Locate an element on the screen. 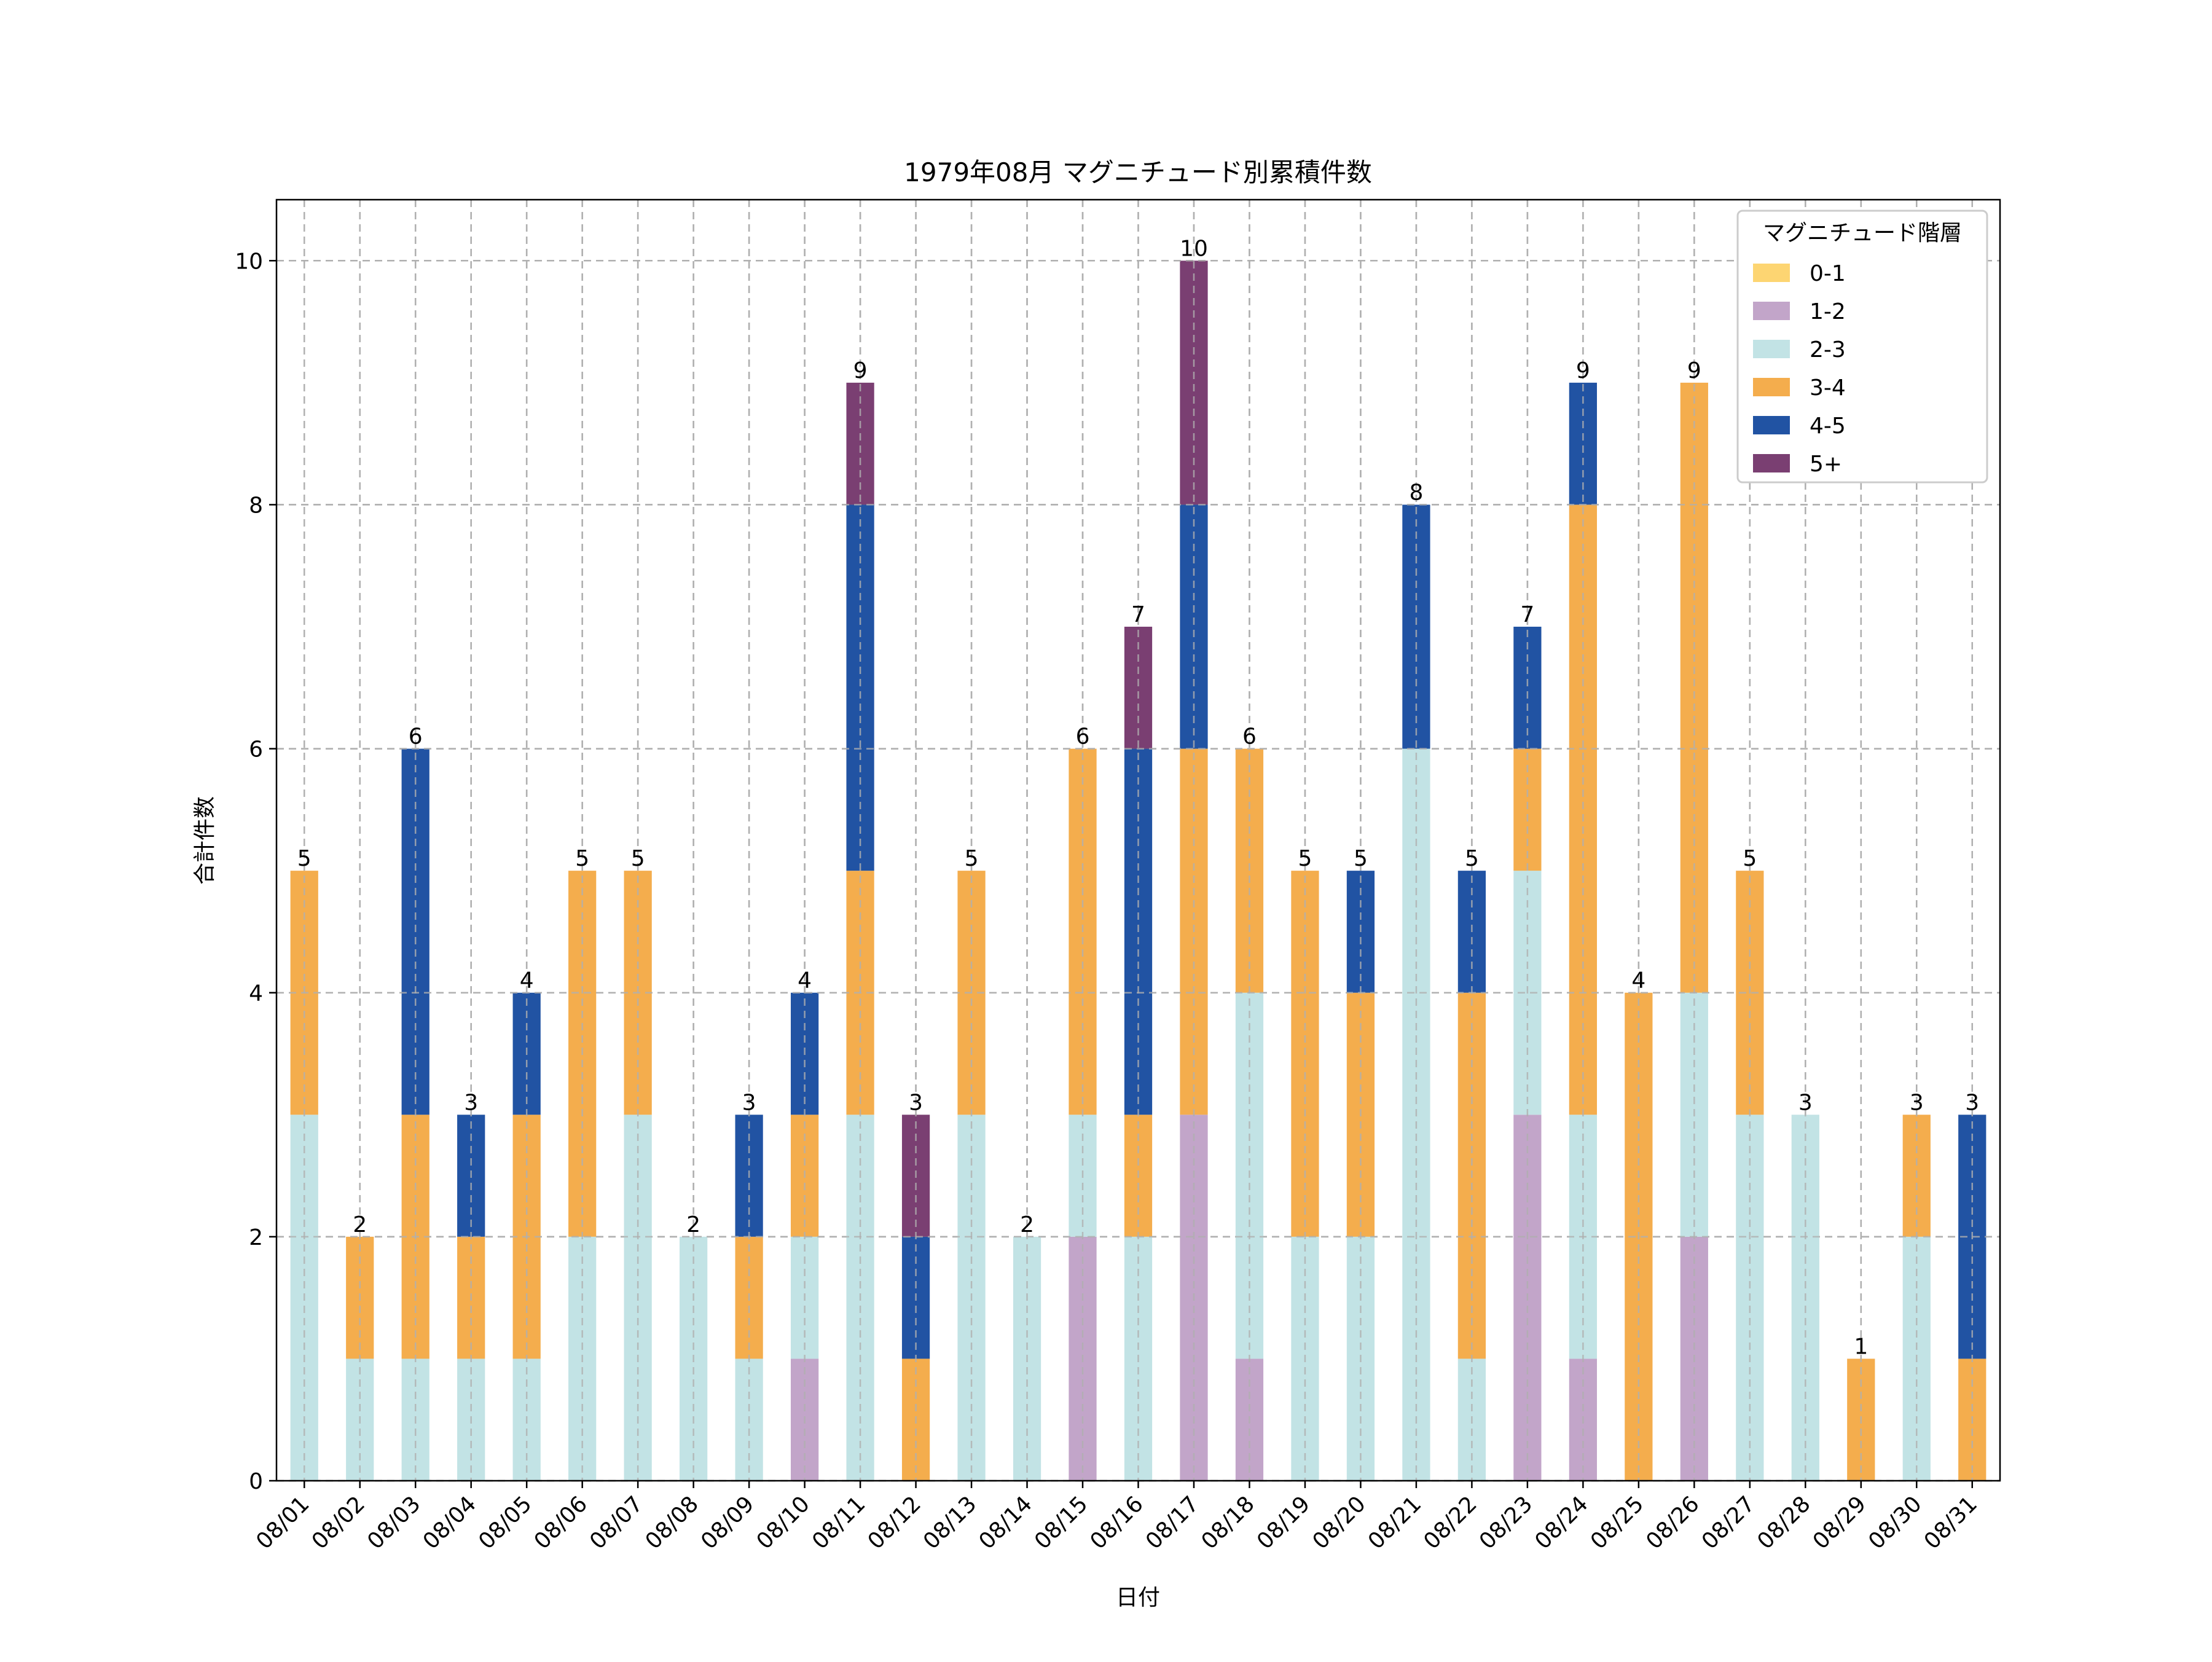  legend-label: 2-3 is located at coordinates (1828, 350).